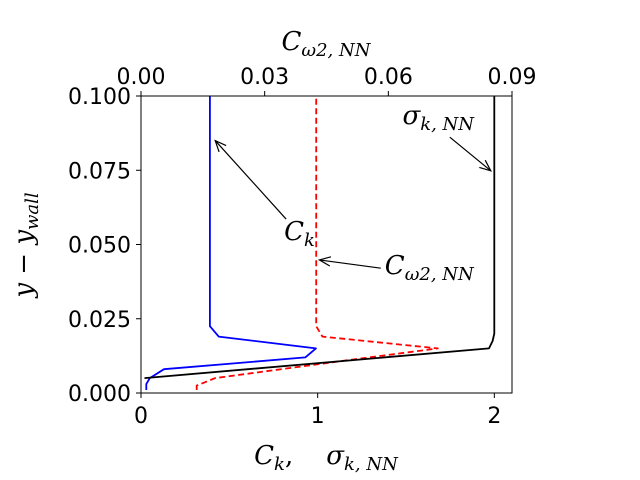 The width and height of the screenshot is (640, 480). What do you see at coordinates (294, 232) in the screenshot?
I see `annotation-base-ck: C` at bounding box center [294, 232].